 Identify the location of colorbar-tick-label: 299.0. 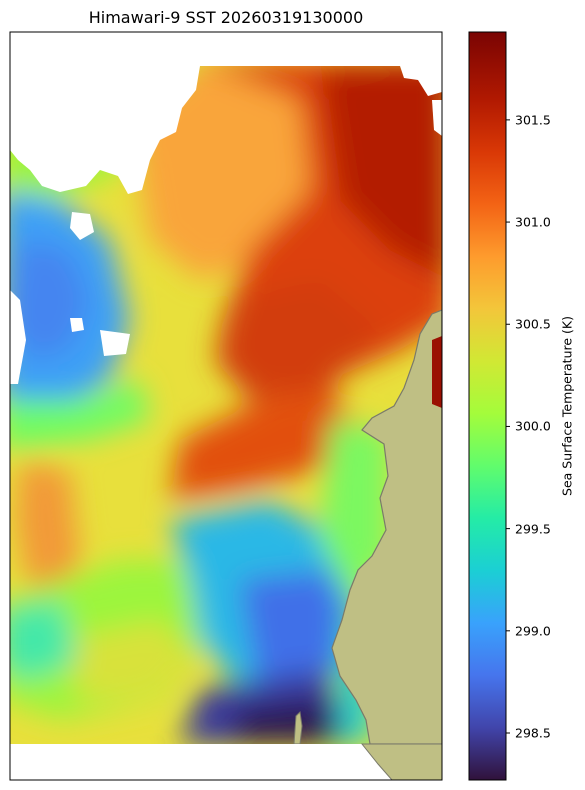
(533, 631).